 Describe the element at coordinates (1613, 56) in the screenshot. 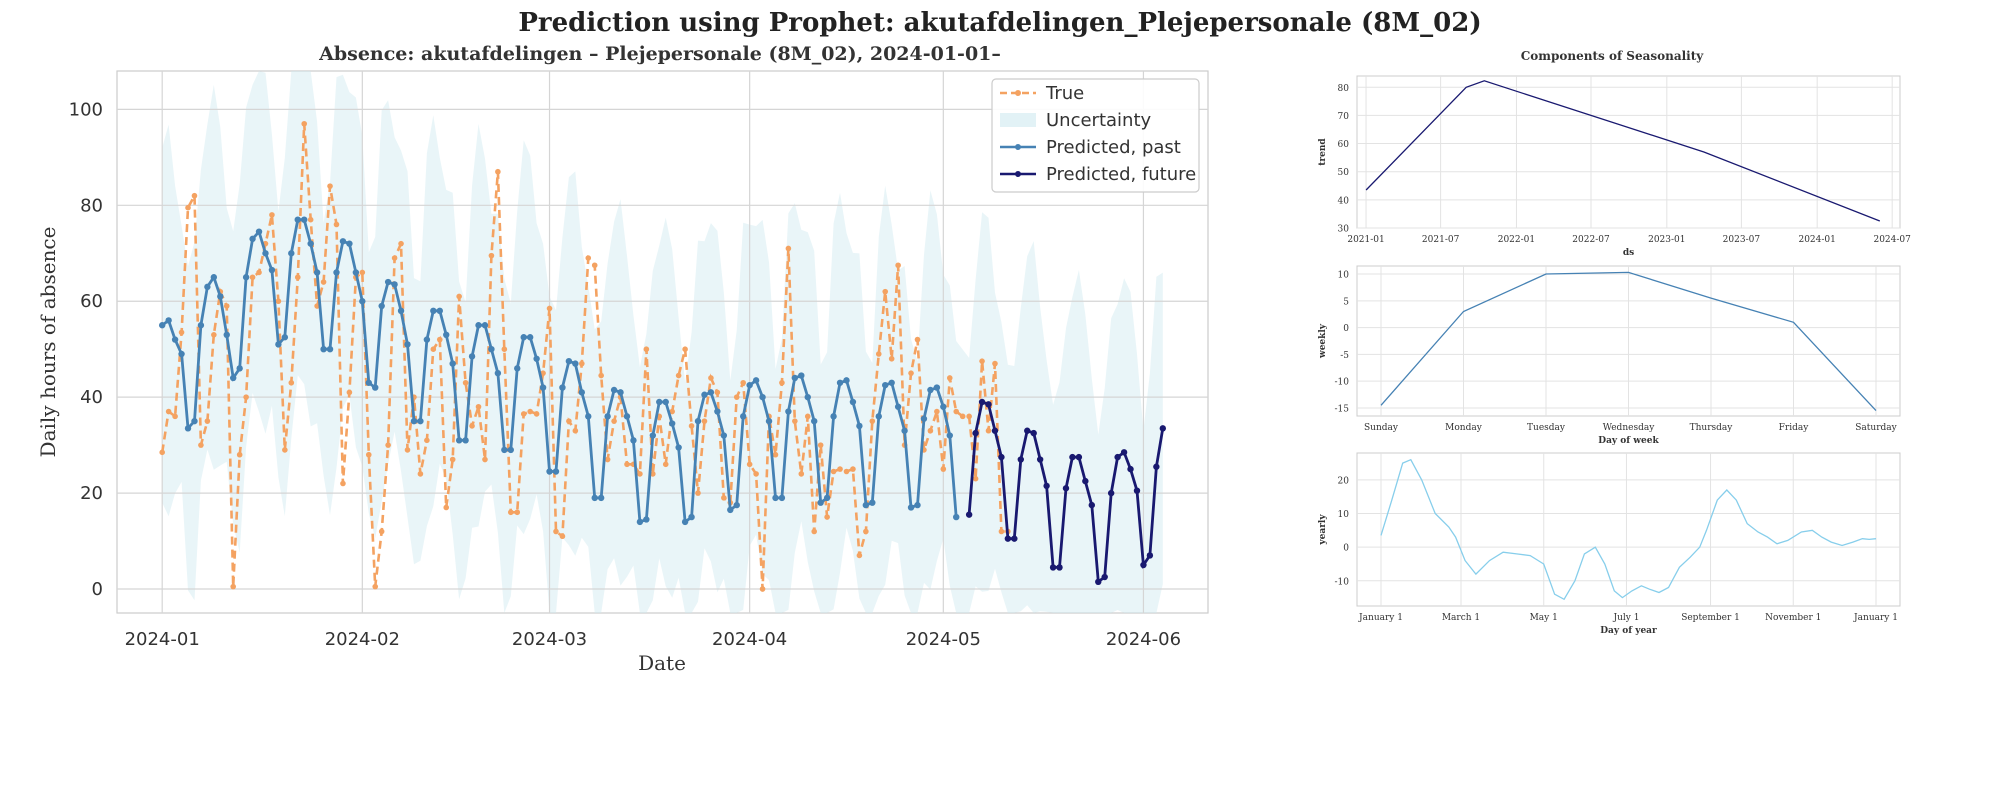

I see `seasonality-title: Components of Seasonality` at that location.